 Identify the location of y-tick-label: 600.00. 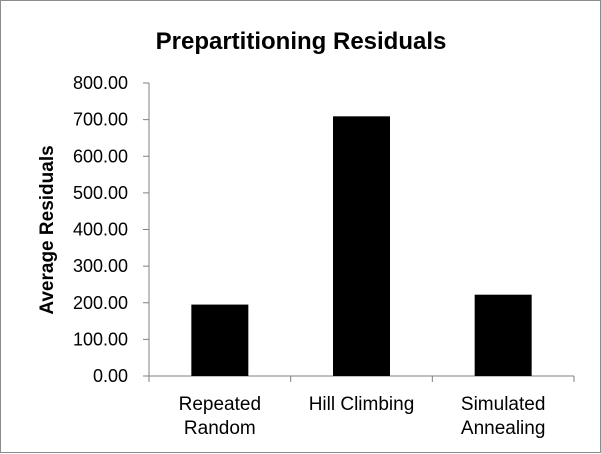
(100, 156).